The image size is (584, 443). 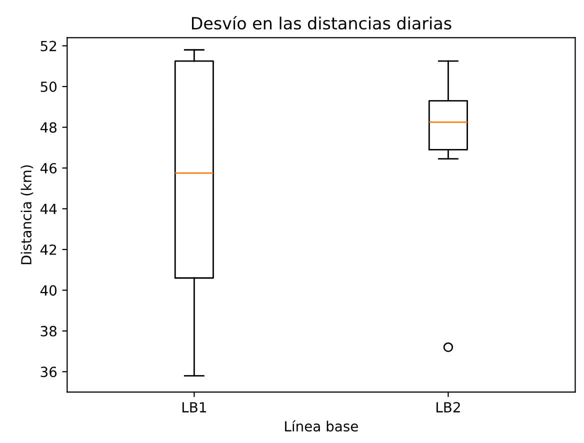 I want to click on y-tick-label: 40, so click(x=48, y=290).